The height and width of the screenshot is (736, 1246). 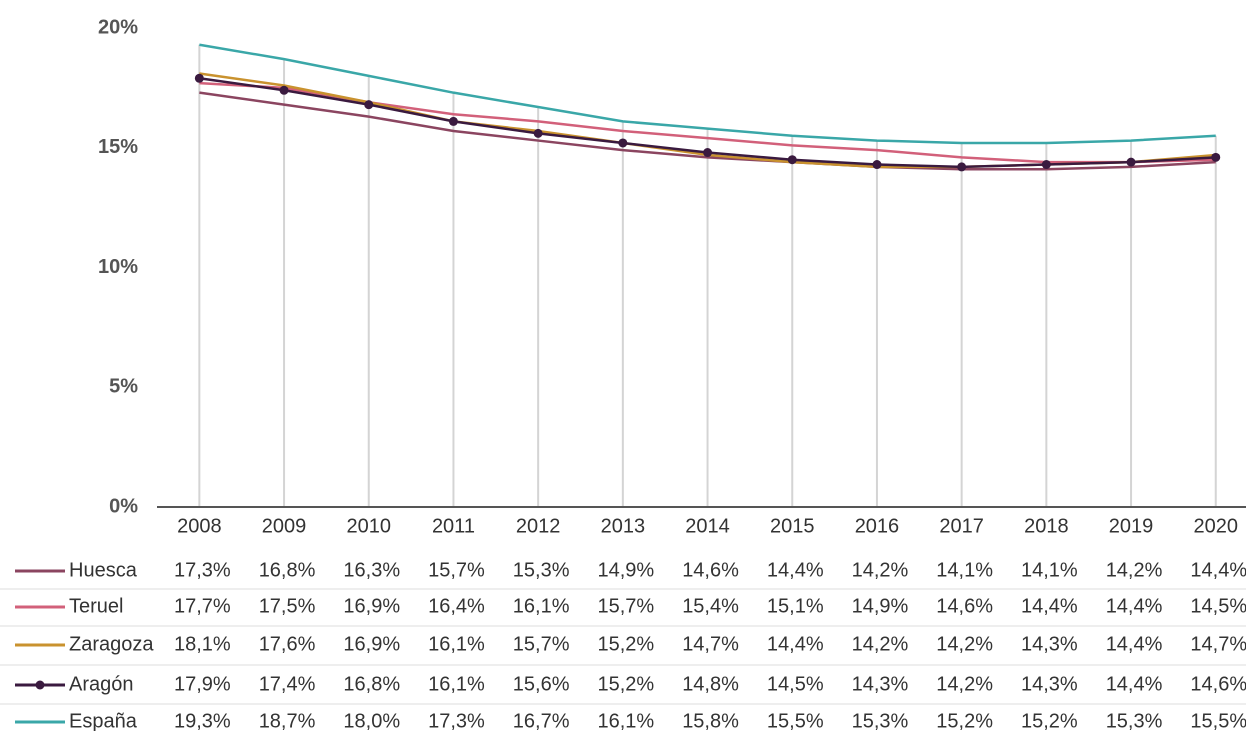 I want to click on x-tick-label: 2014, so click(x=707, y=526).